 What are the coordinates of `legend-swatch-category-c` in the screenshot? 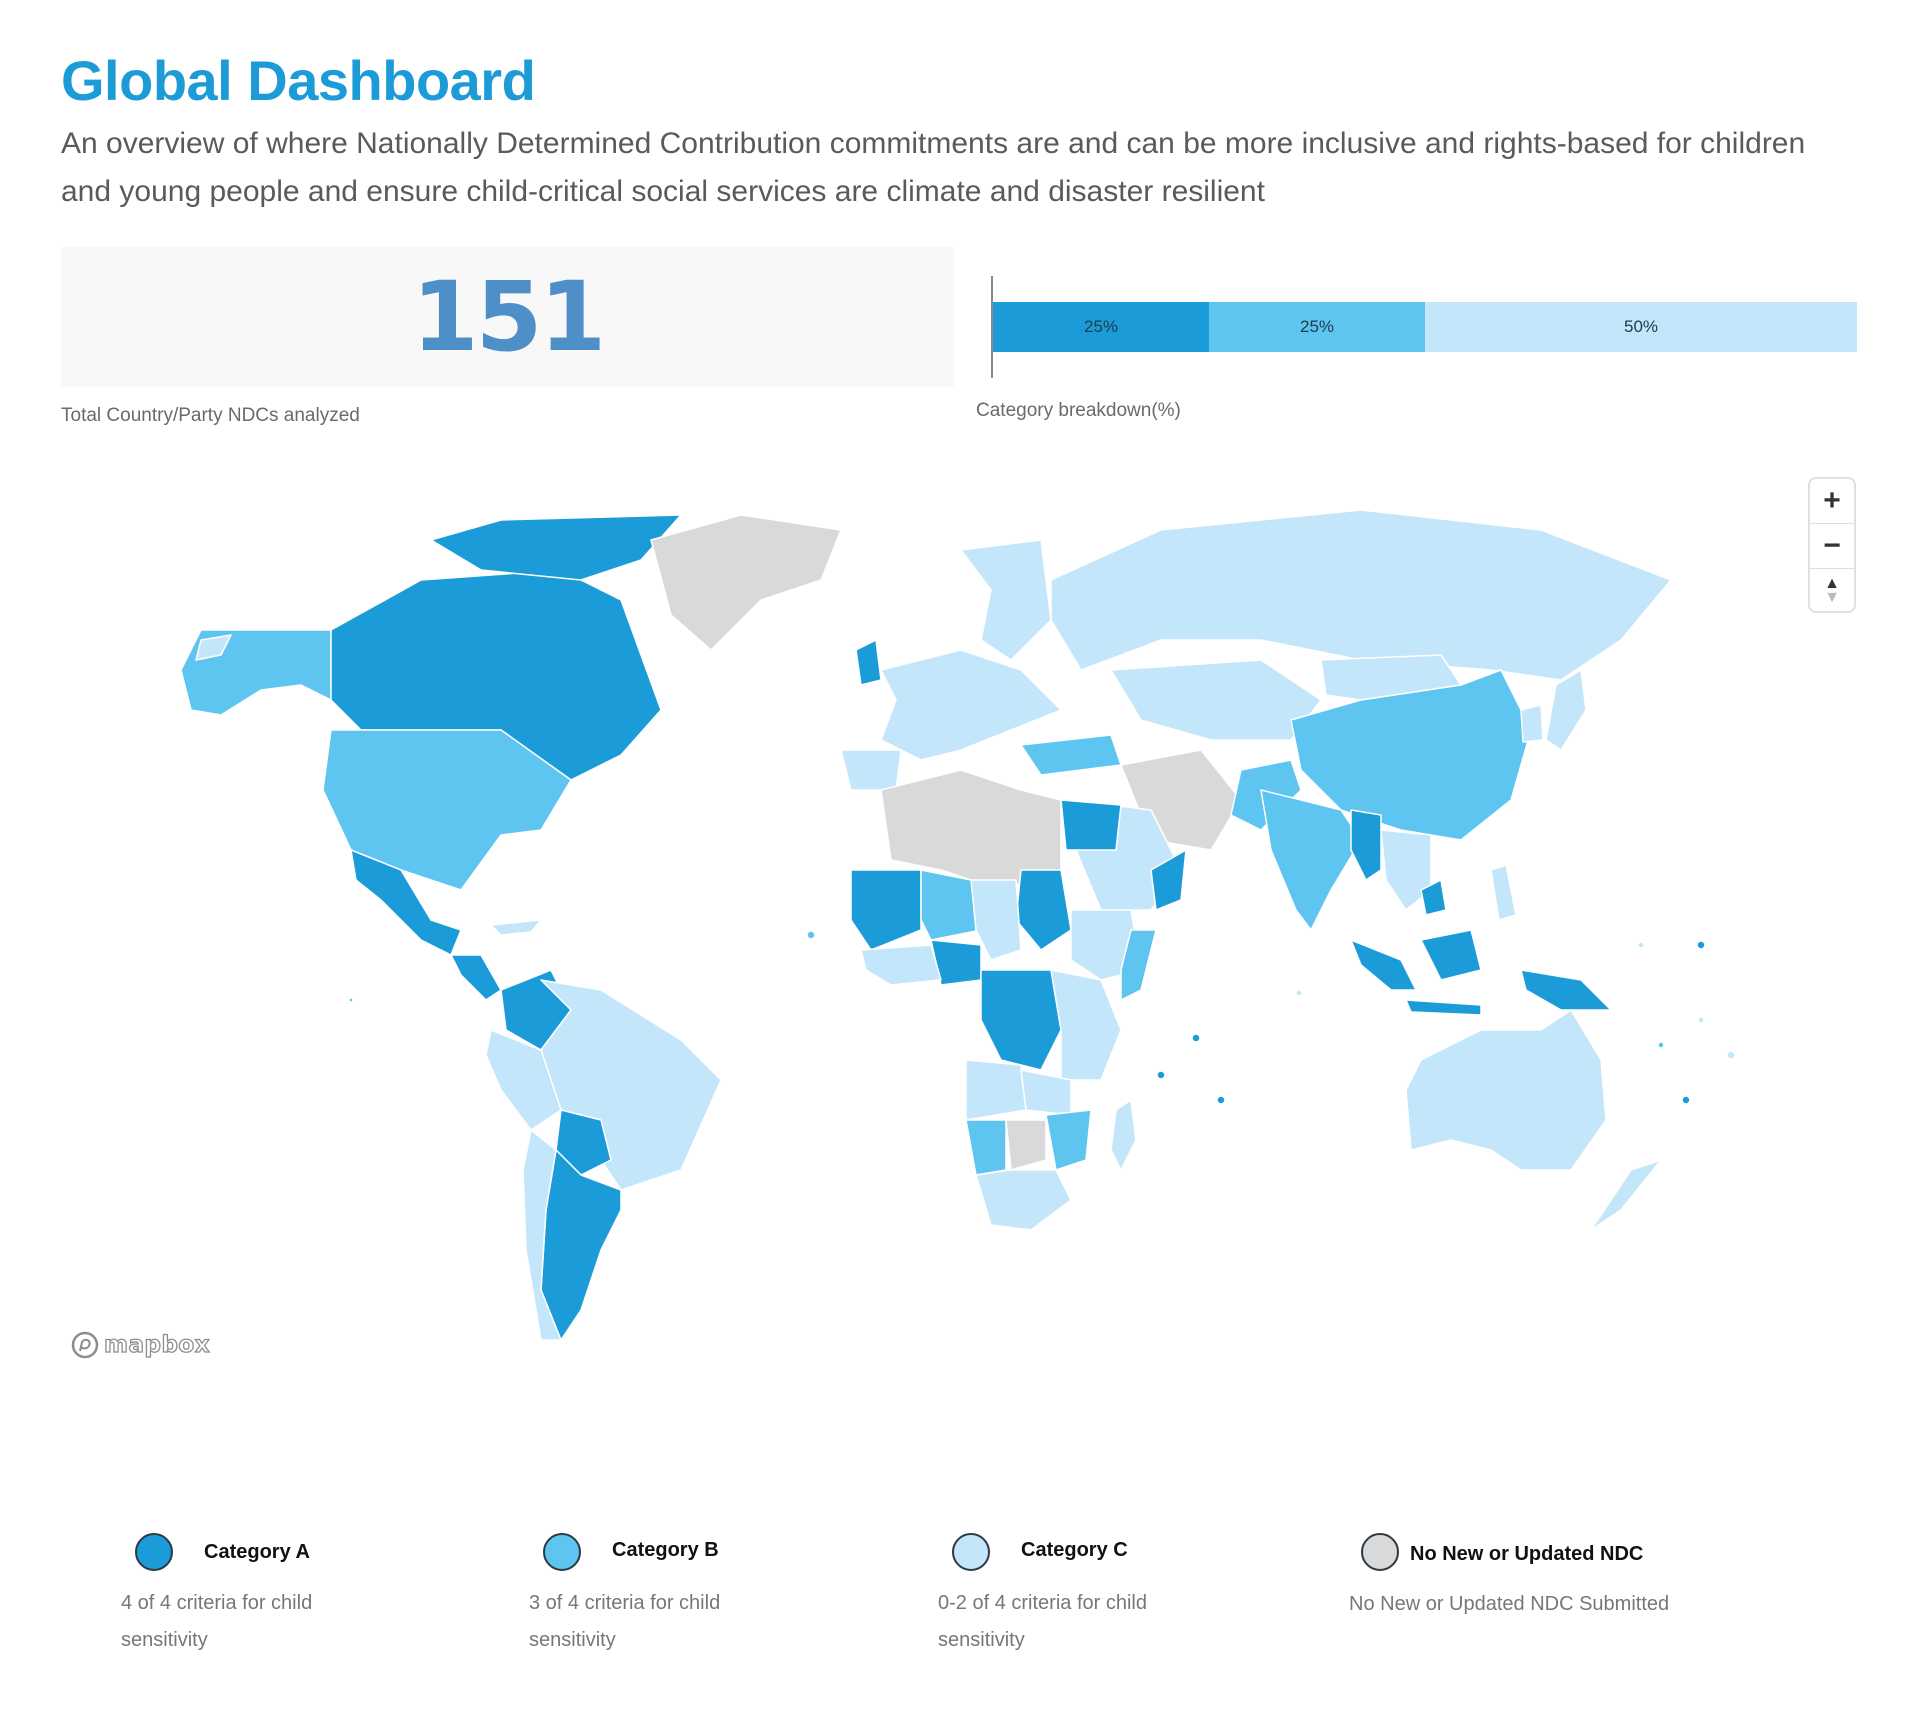 It's located at (971, 1552).